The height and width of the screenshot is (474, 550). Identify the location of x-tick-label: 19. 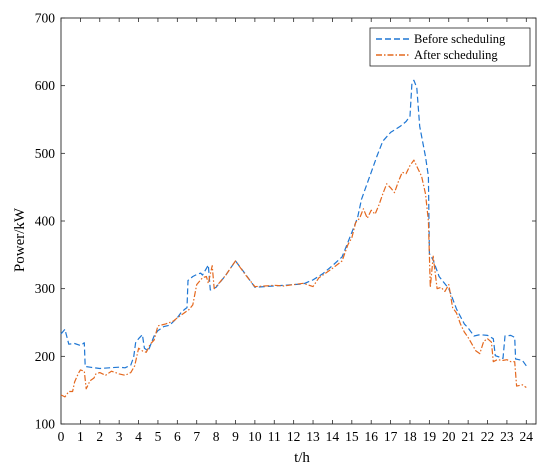
(430, 436).